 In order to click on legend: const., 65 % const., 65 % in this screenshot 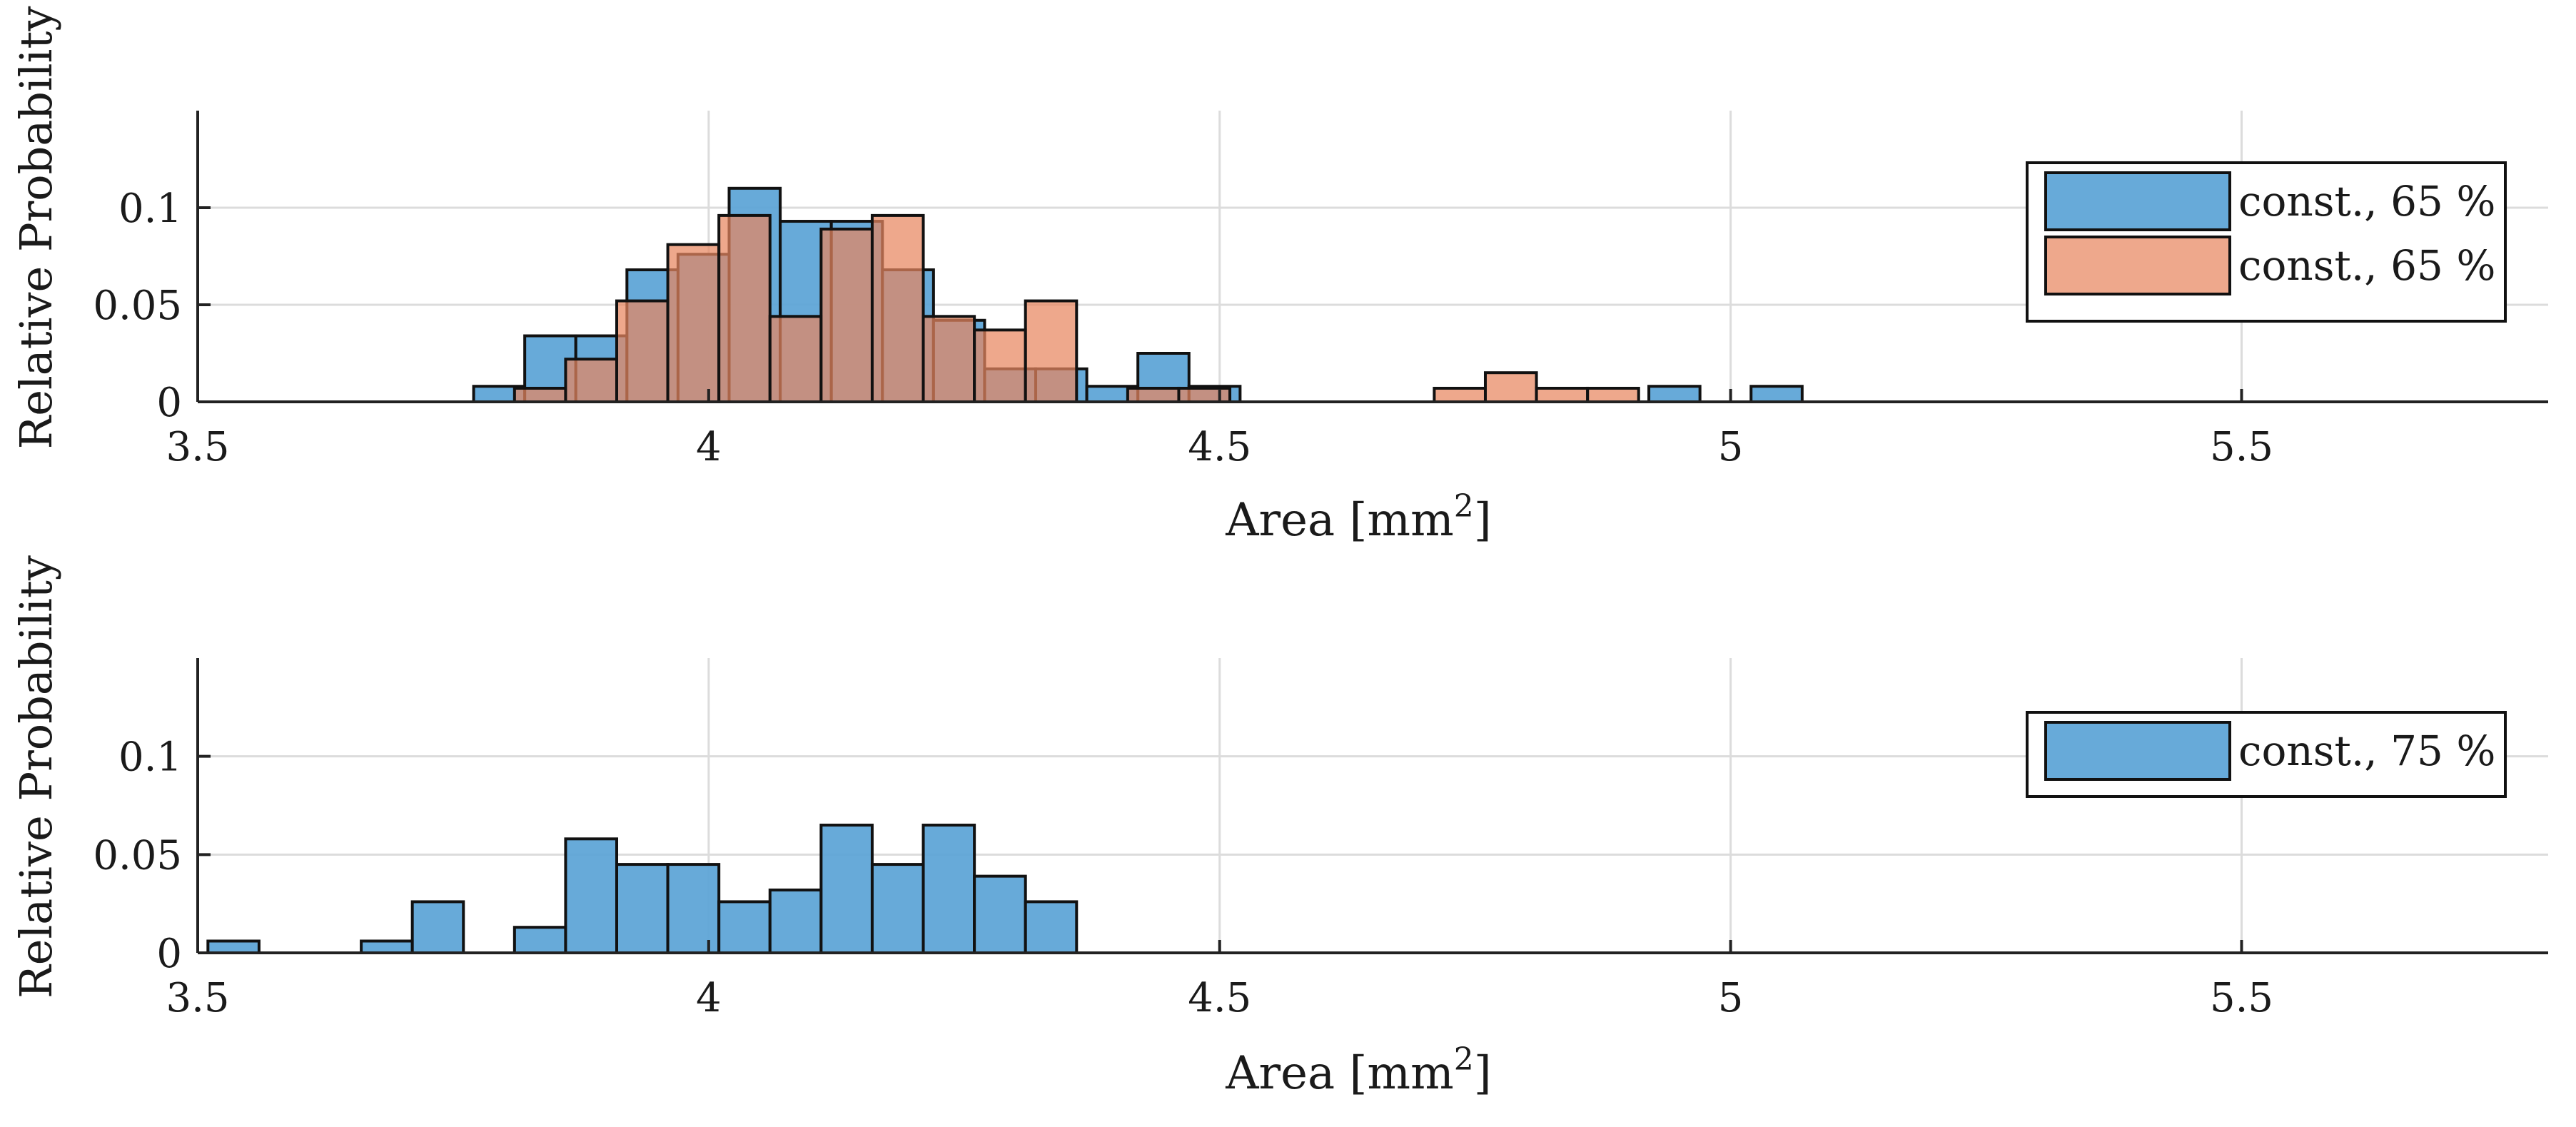, I will do `click(2266, 242)`.